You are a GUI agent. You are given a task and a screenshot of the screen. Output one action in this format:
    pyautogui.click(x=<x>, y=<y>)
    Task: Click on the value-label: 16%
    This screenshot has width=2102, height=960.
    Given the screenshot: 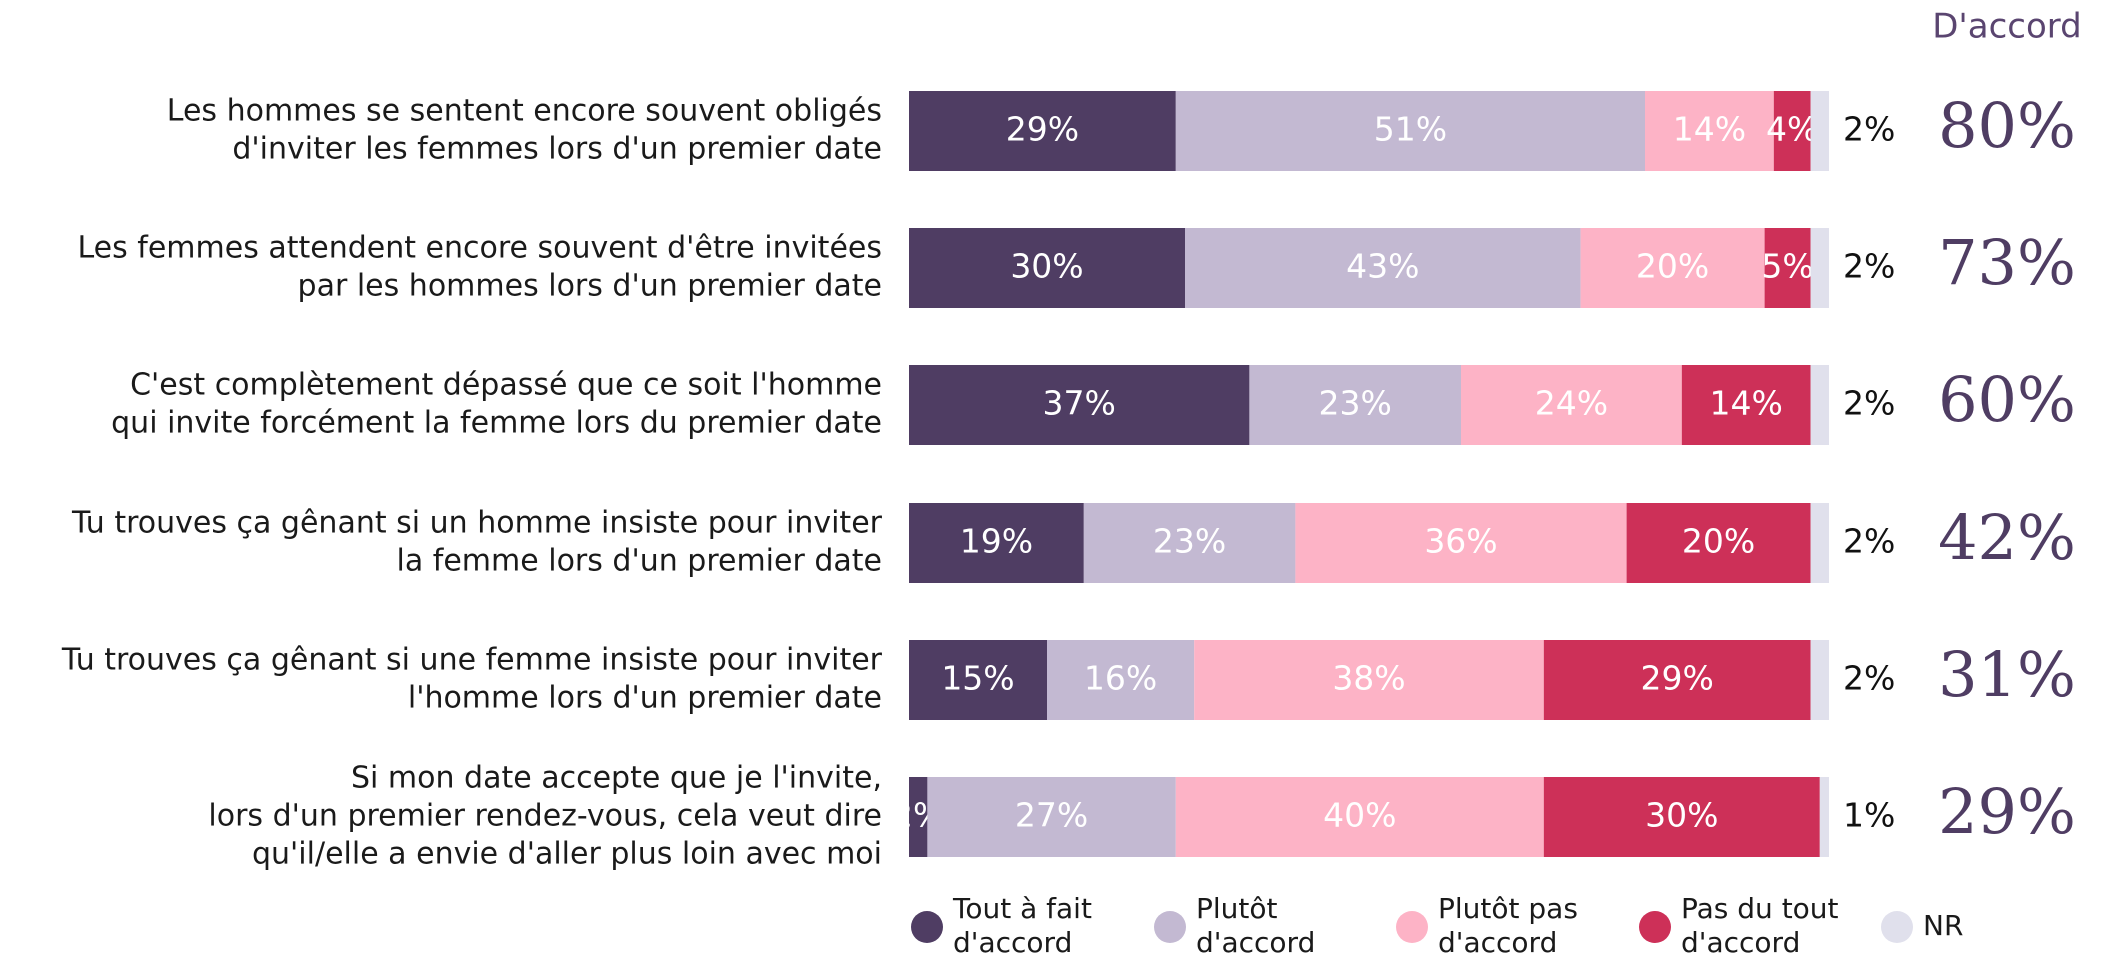 What is the action you would take?
    pyautogui.click(x=1120, y=678)
    